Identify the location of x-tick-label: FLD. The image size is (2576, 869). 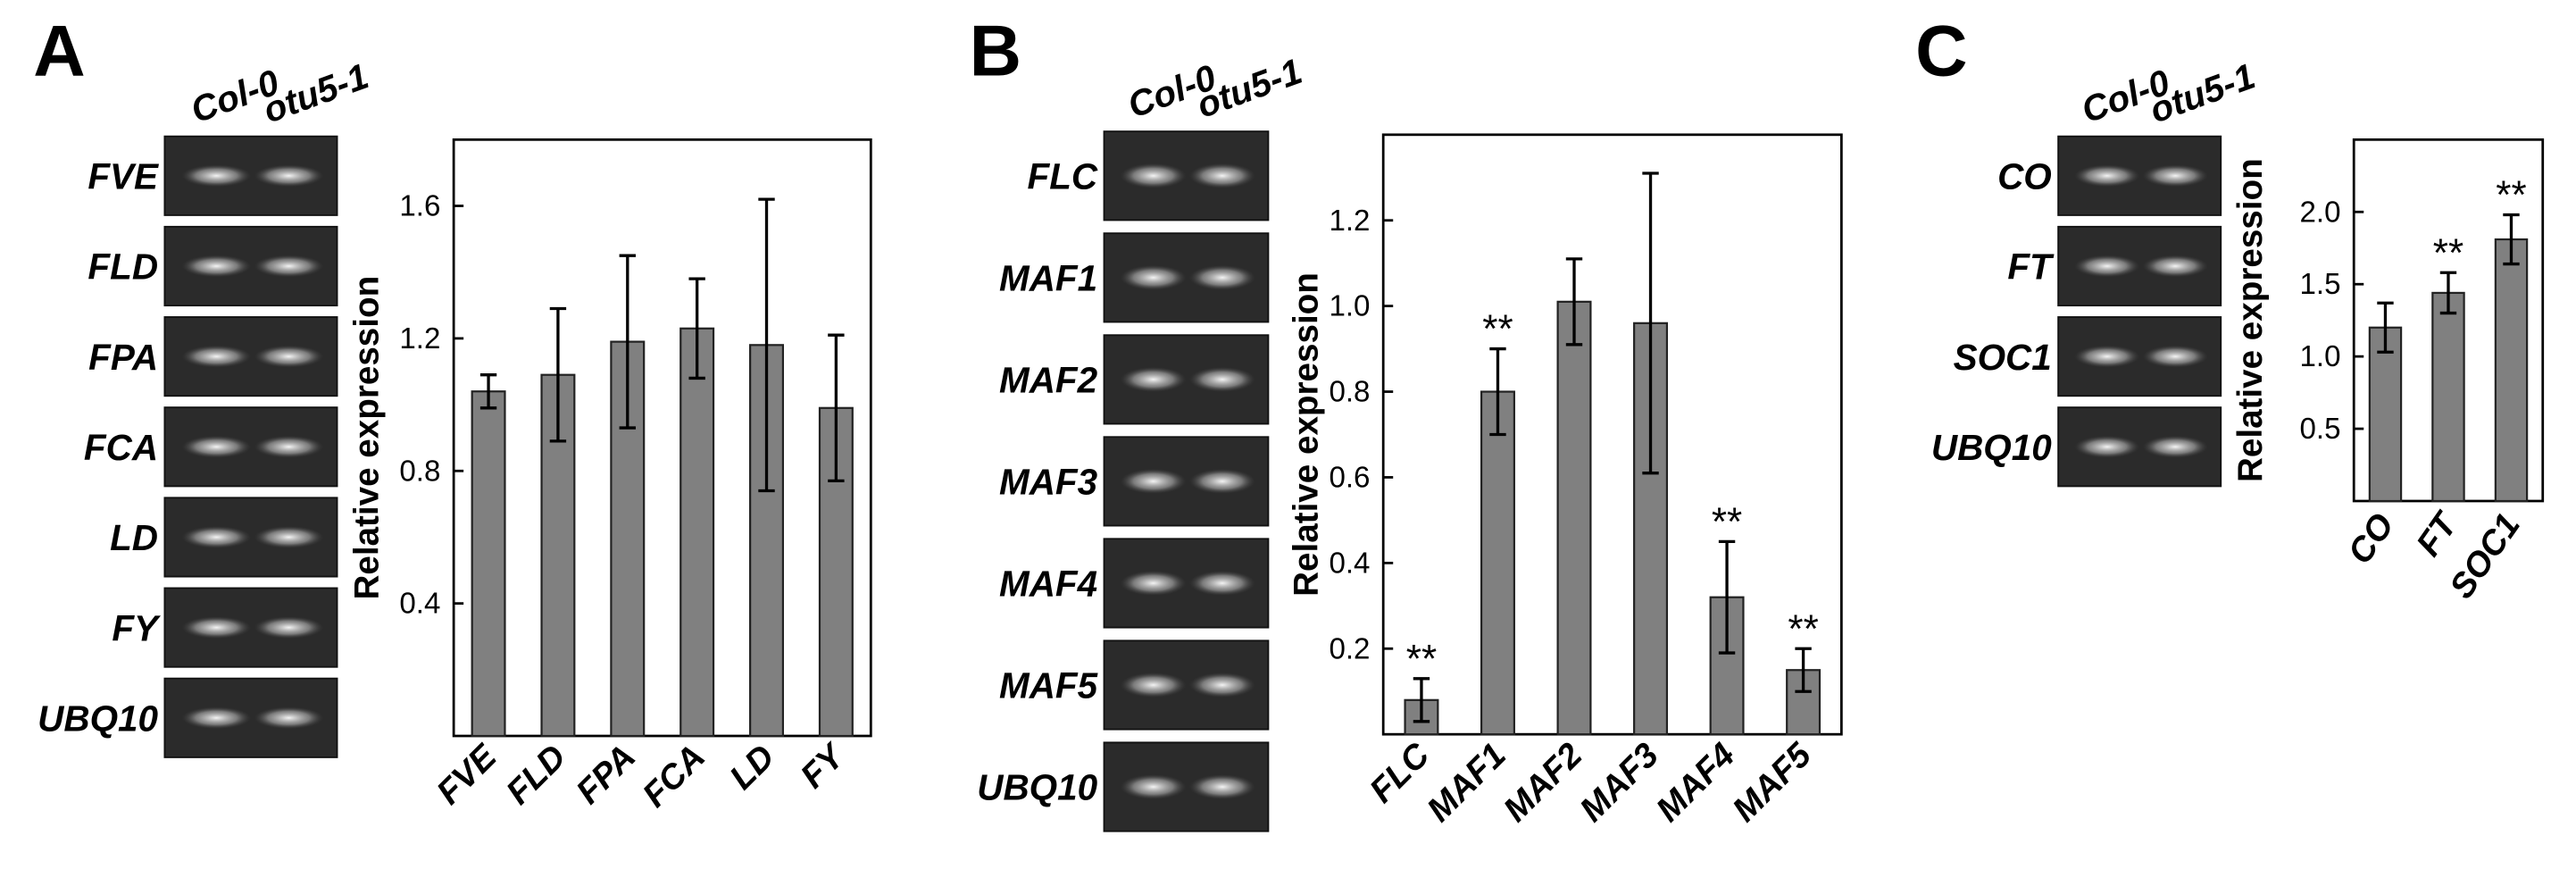
(536, 775).